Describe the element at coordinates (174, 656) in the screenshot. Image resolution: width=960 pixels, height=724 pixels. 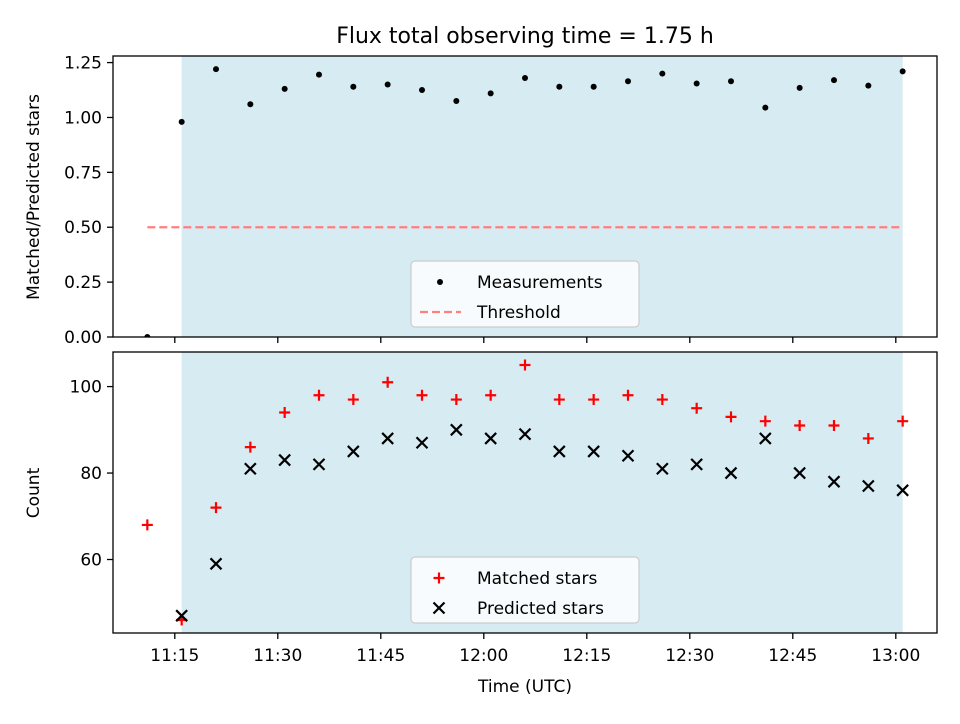
I see `x-tick-label: 11:15` at that location.